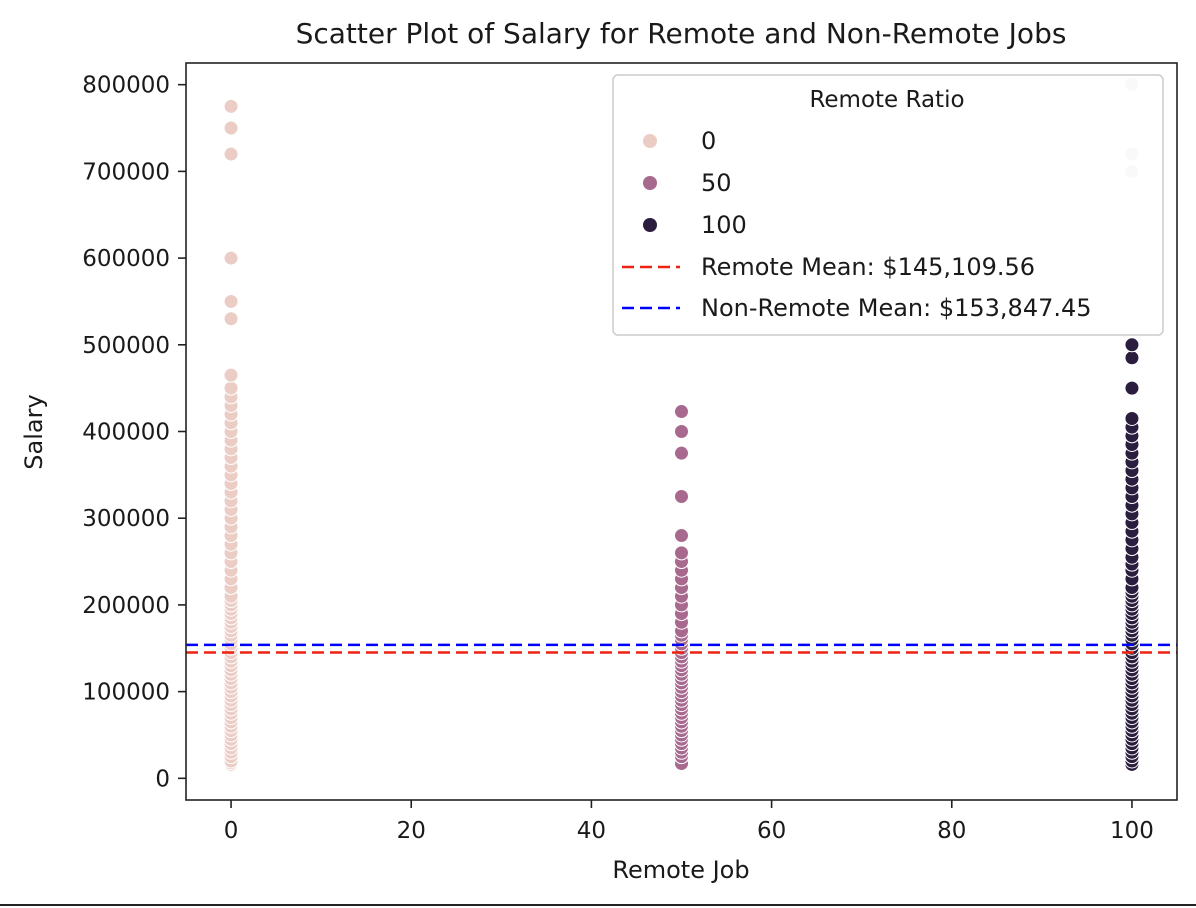  Describe the element at coordinates (896, 308) in the screenshot. I see `legend-label-non-remote-mean: Non-Remote Mean: $153,847.45` at that location.